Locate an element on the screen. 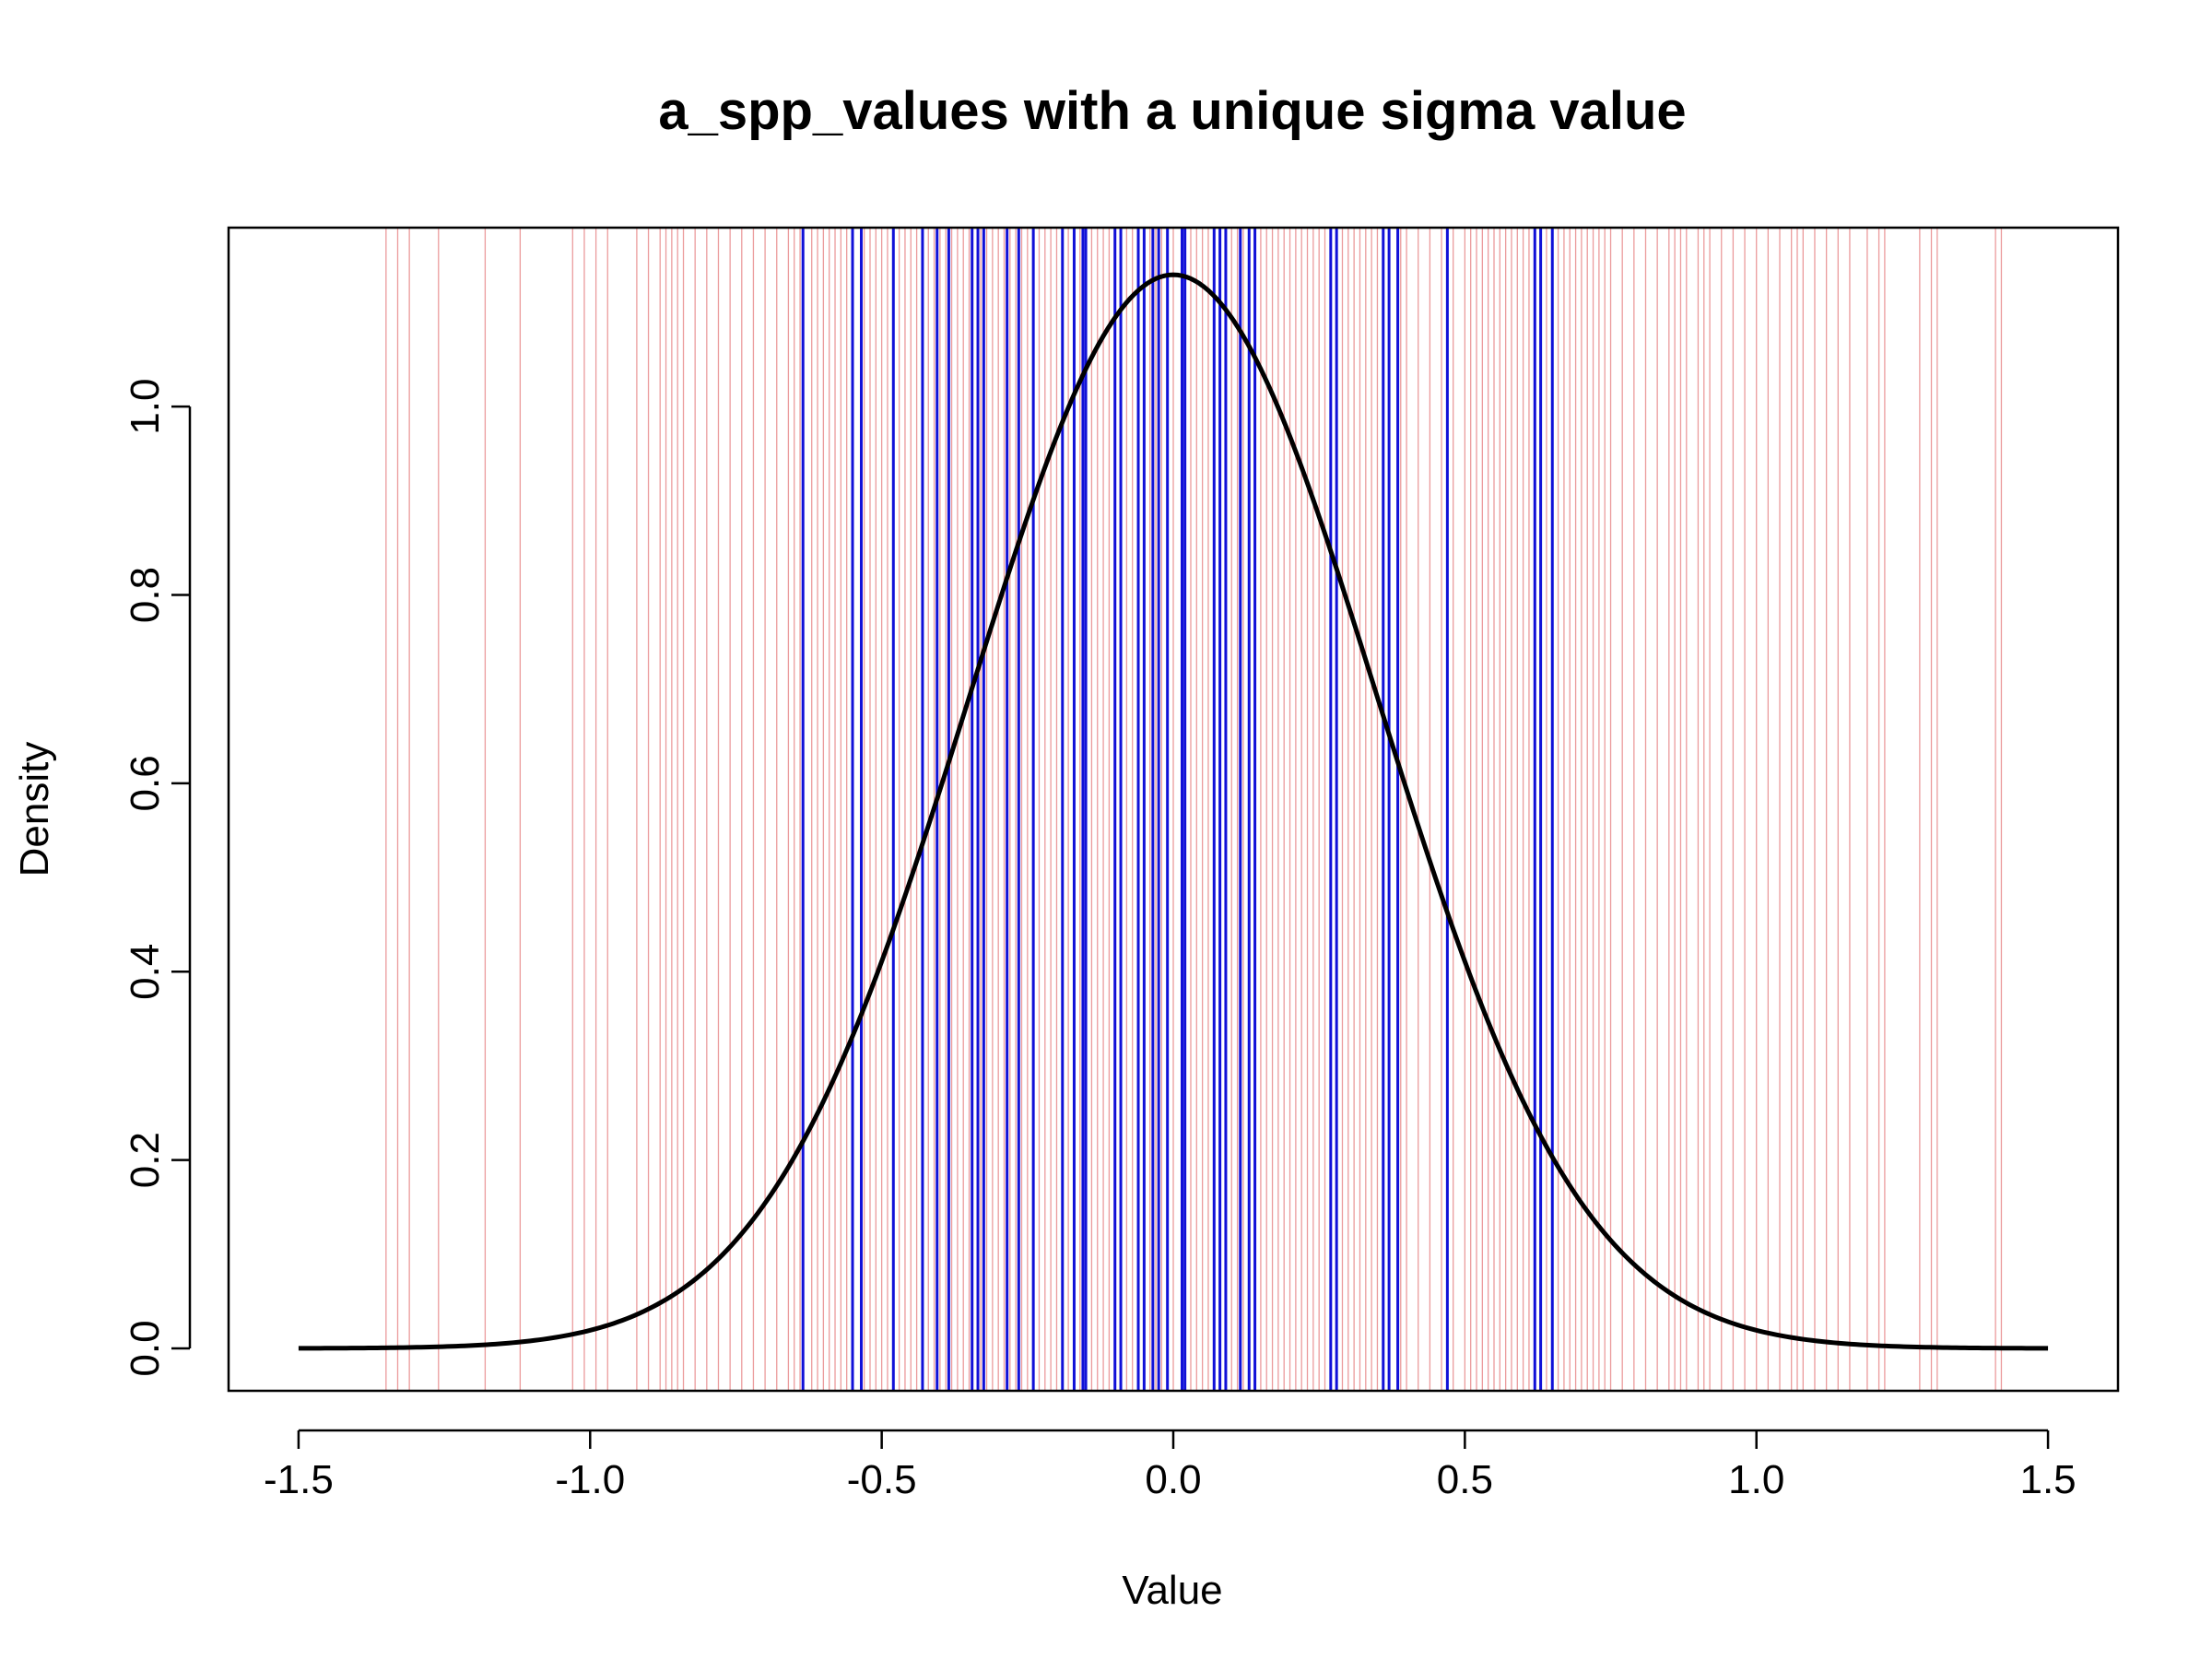 This screenshot has width=2212, height=1659. chart-title: a_spp_values with a unique sigma value is located at coordinates (1172, 111).